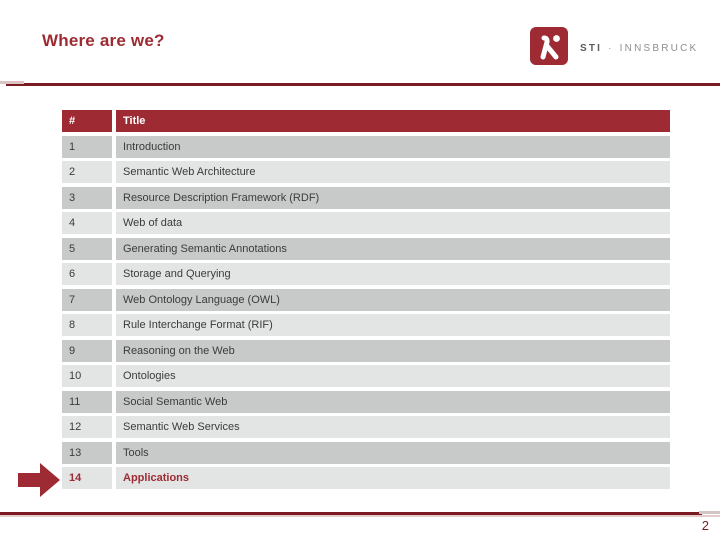 The height and width of the screenshot is (540, 720). I want to click on table-row: 8 Rule Interchange Format (RIF), so click(366, 325).